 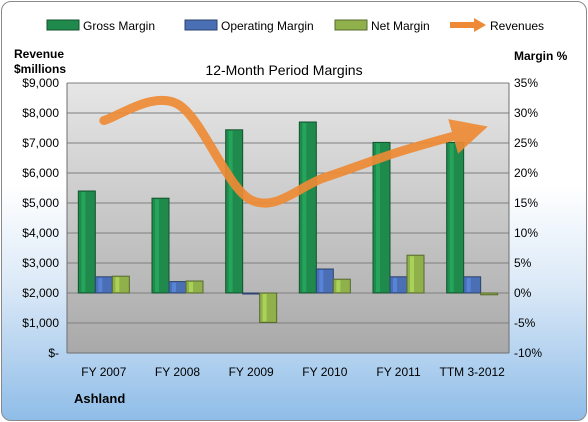 I want to click on category-label: TTM 3-2012, so click(x=472, y=372).